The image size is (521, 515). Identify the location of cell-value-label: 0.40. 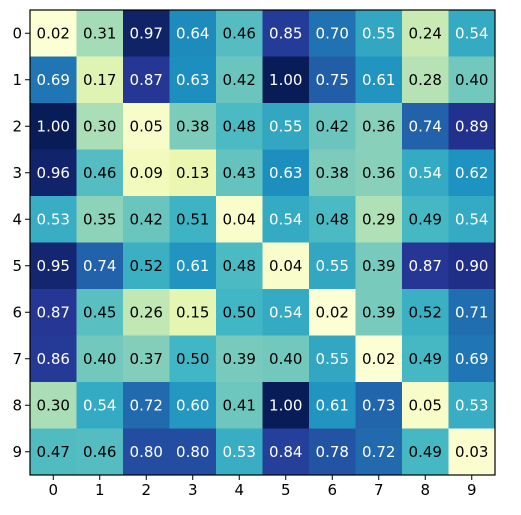
(285, 359).